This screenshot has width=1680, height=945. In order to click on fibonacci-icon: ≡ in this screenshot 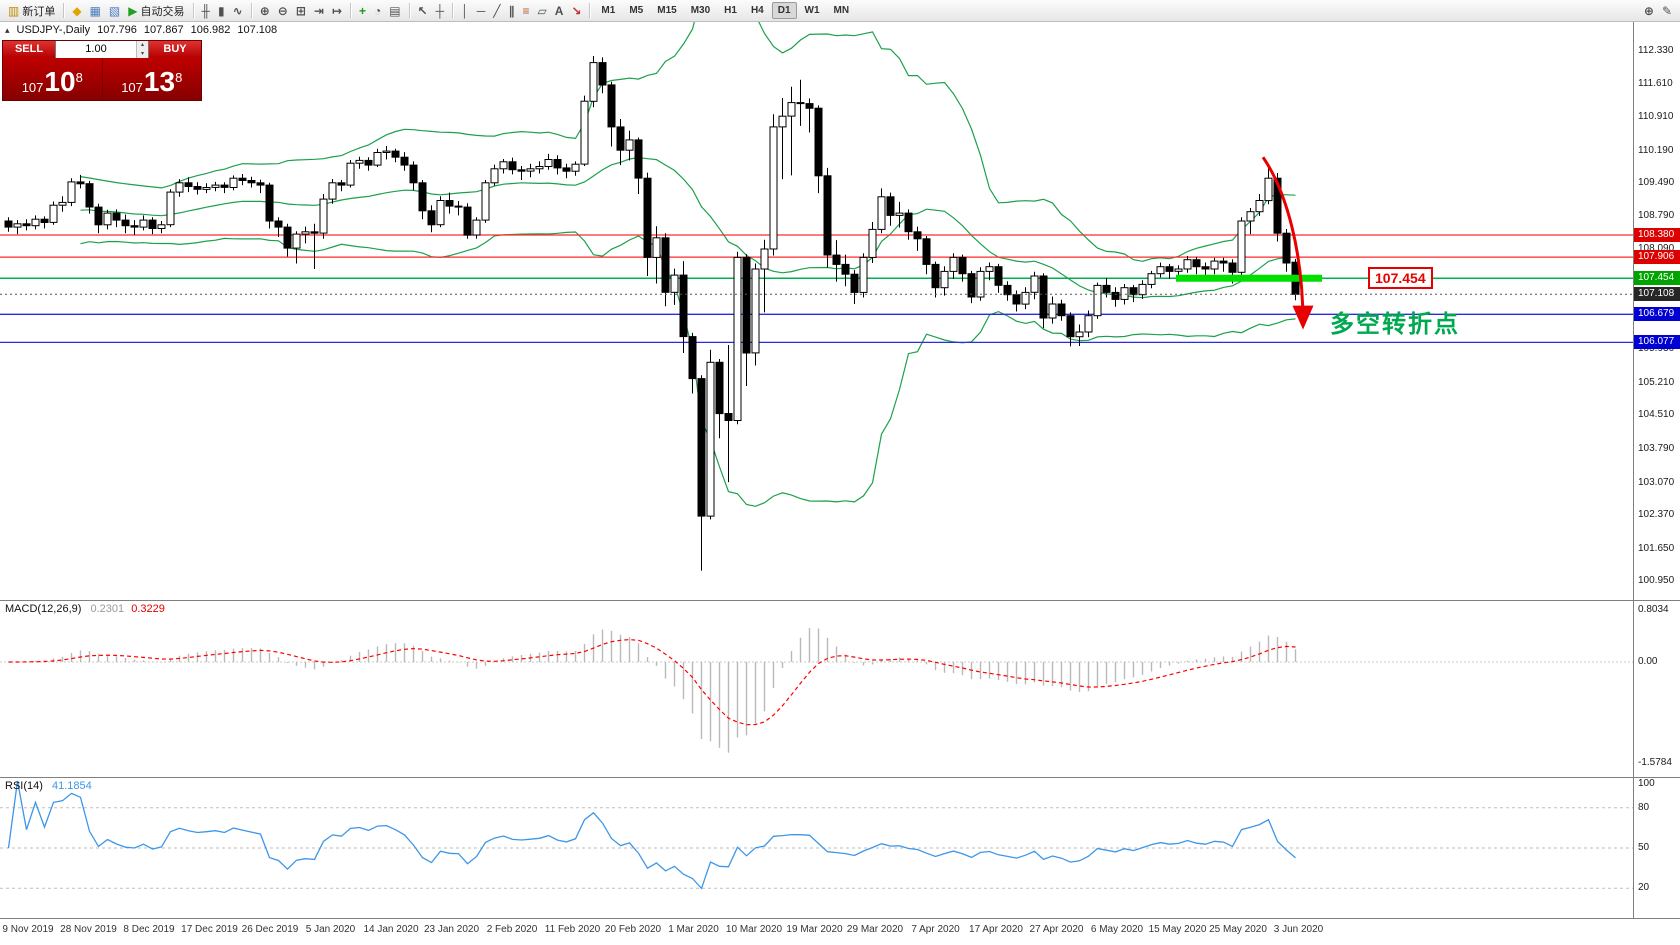, I will do `click(526, 10)`.